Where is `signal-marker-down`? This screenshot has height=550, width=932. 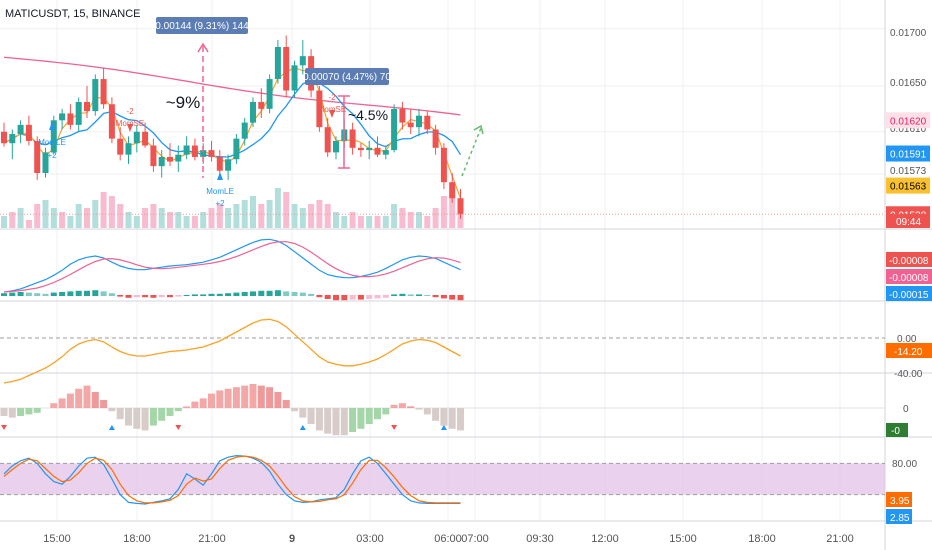 signal-marker-down is located at coordinates (178, 427).